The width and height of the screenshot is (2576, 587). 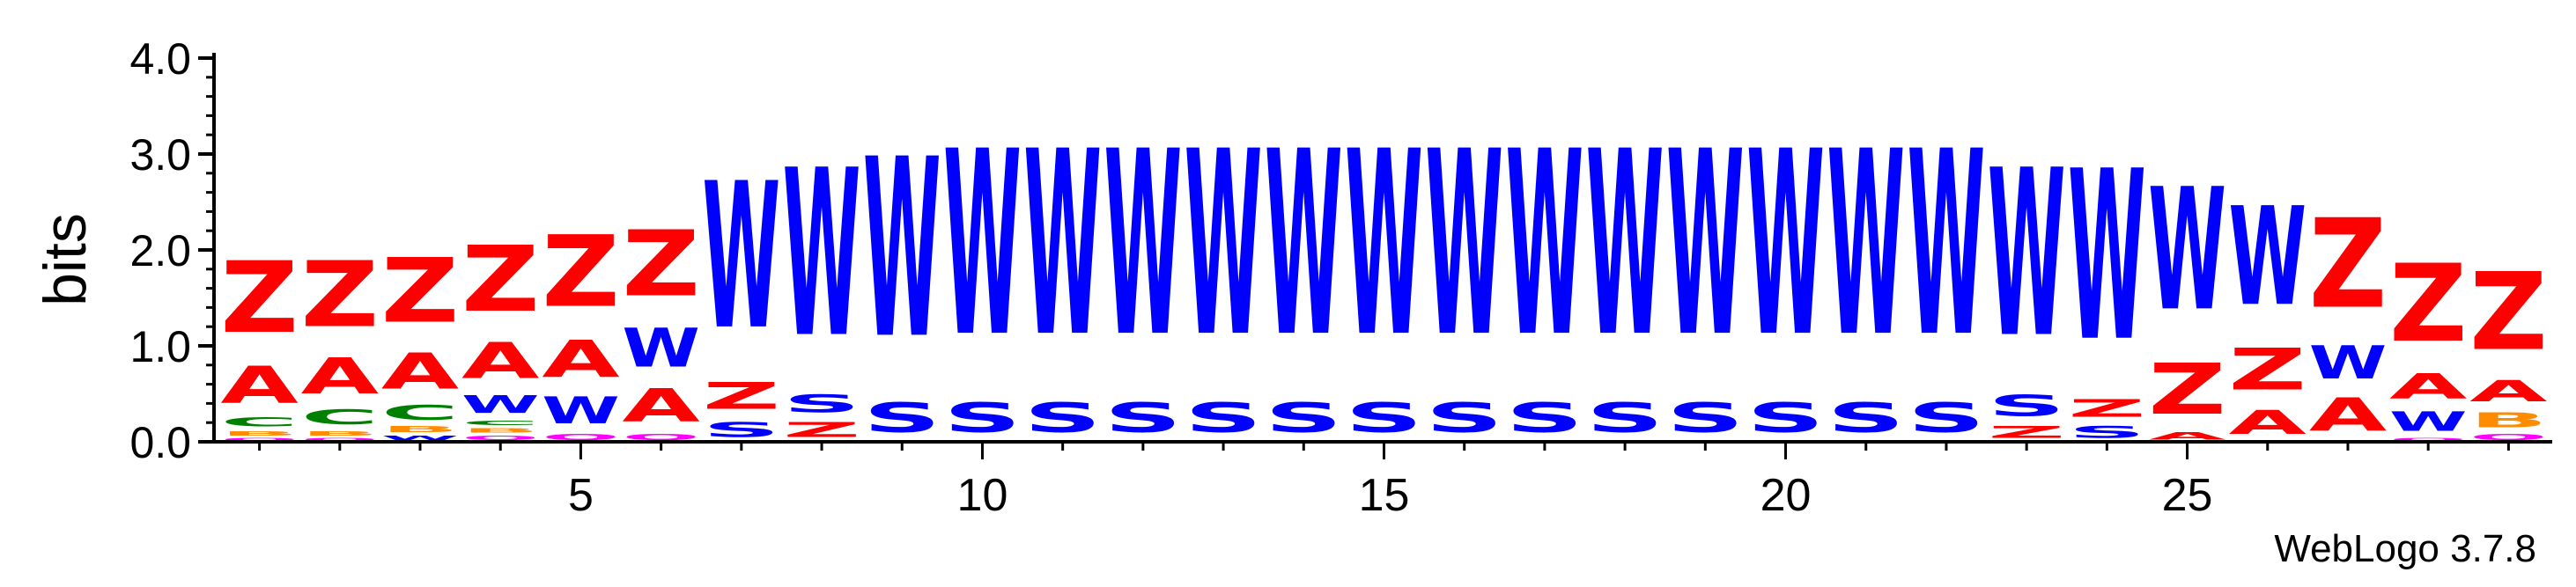 I want to click on x-tick-label: 25, so click(x=2187, y=496).